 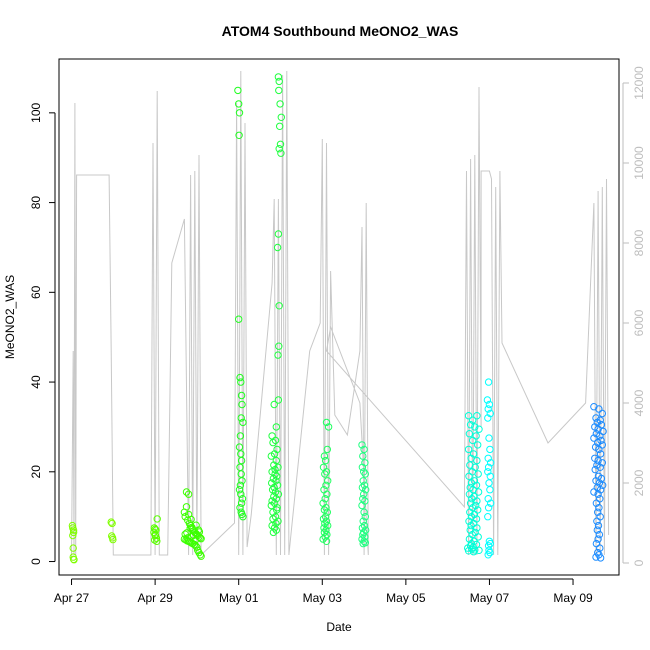 I want to click on x-tick-label: May 09, so click(x=573, y=598).